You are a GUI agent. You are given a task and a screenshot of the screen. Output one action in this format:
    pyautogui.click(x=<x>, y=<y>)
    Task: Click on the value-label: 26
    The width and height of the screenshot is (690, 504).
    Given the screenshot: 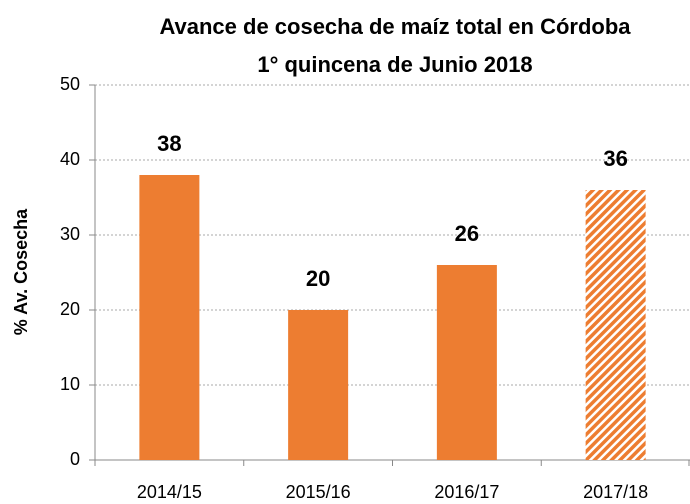 What is the action you would take?
    pyautogui.click(x=467, y=233)
    